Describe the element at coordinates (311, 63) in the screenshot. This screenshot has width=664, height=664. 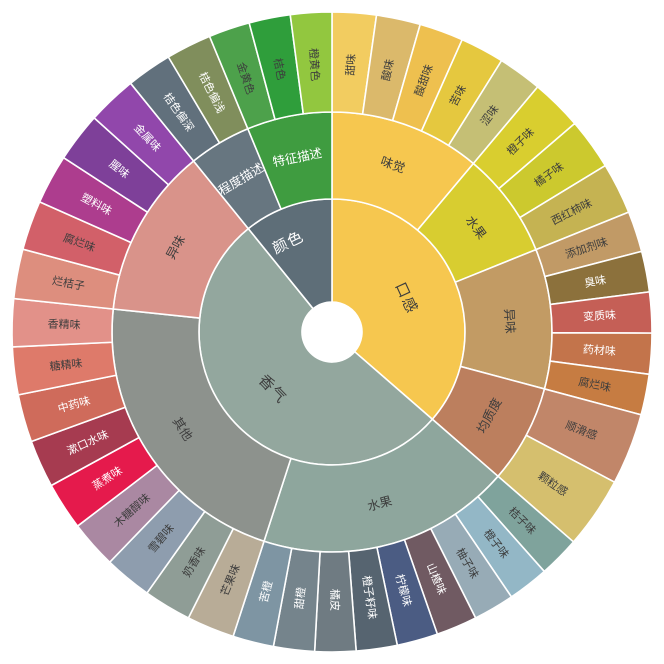
I see `sunburst-segment-橙黄色` at that location.